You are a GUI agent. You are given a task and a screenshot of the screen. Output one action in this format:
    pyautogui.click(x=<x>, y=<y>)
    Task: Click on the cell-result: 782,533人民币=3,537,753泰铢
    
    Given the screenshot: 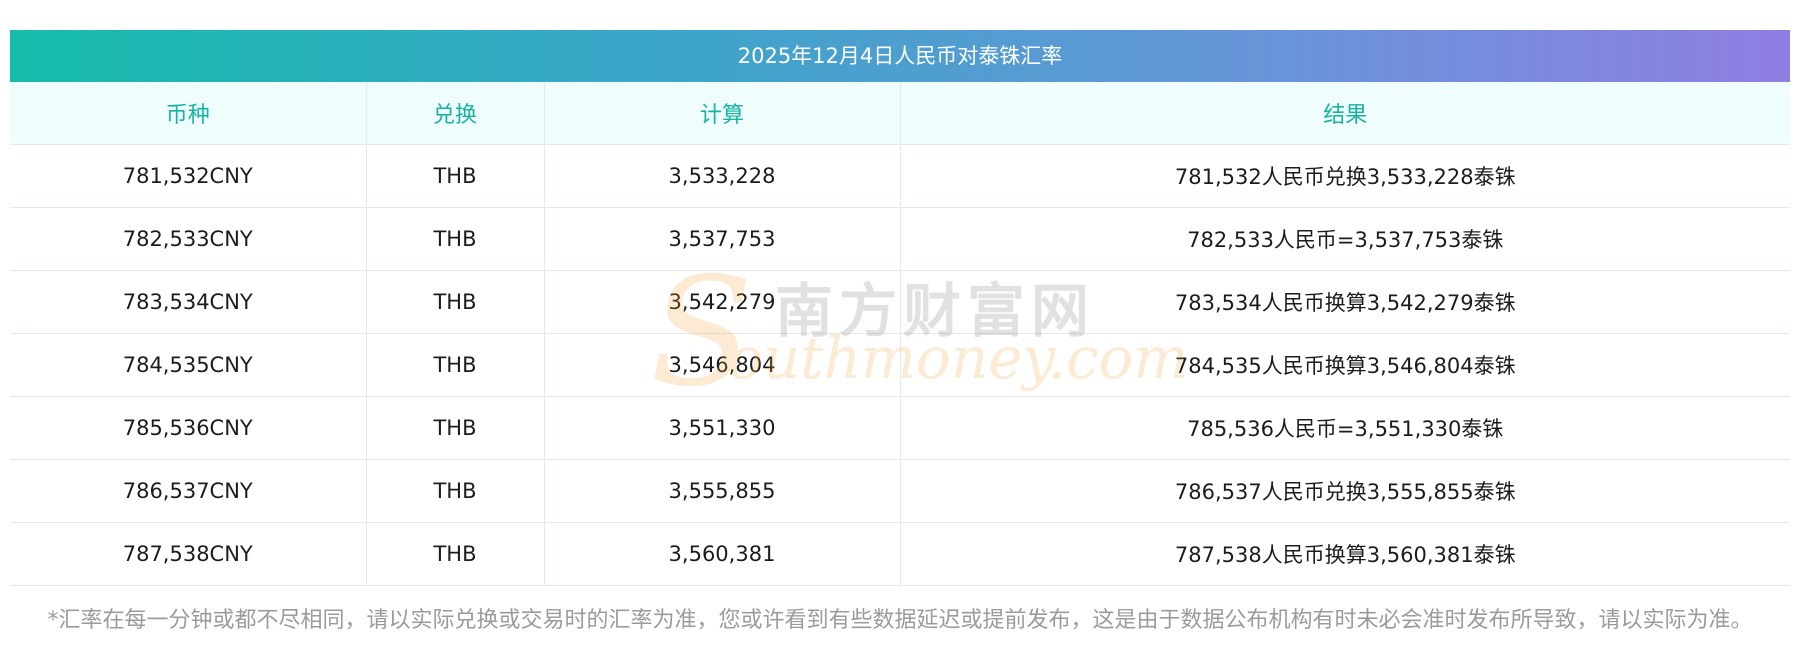 What is the action you would take?
    pyautogui.click(x=1345, y=239)
    